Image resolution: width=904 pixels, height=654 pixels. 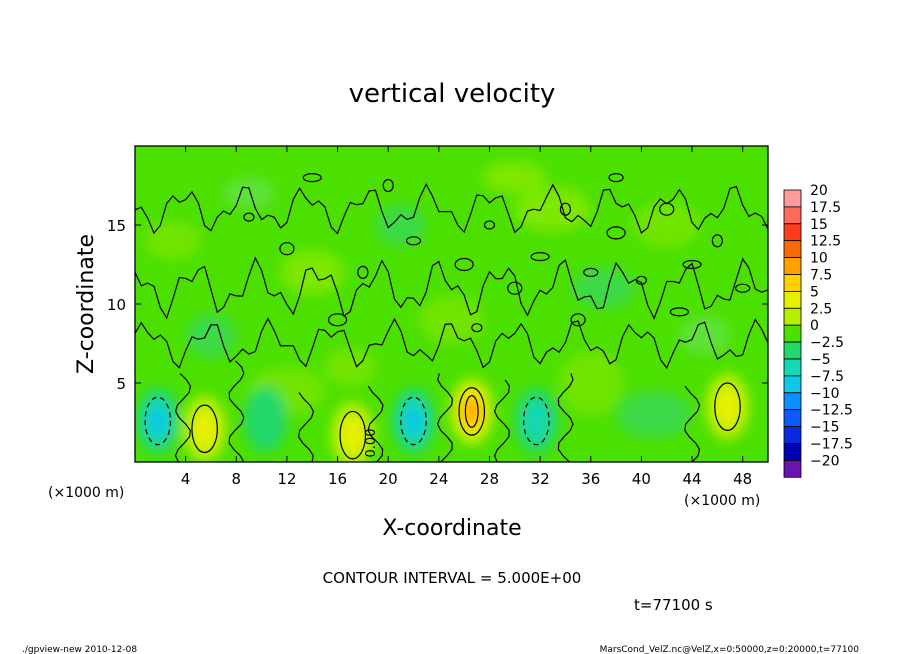 What do you see at coordinates (371, 443) in the screenshot?
I see `contour-value-label: 0.00` at bounding box center [371, 443].